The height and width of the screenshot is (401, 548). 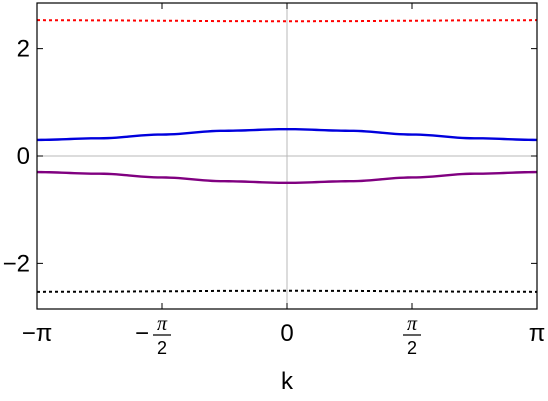 I want to click on y-tick-label: −2, so click(x=16, y=263).